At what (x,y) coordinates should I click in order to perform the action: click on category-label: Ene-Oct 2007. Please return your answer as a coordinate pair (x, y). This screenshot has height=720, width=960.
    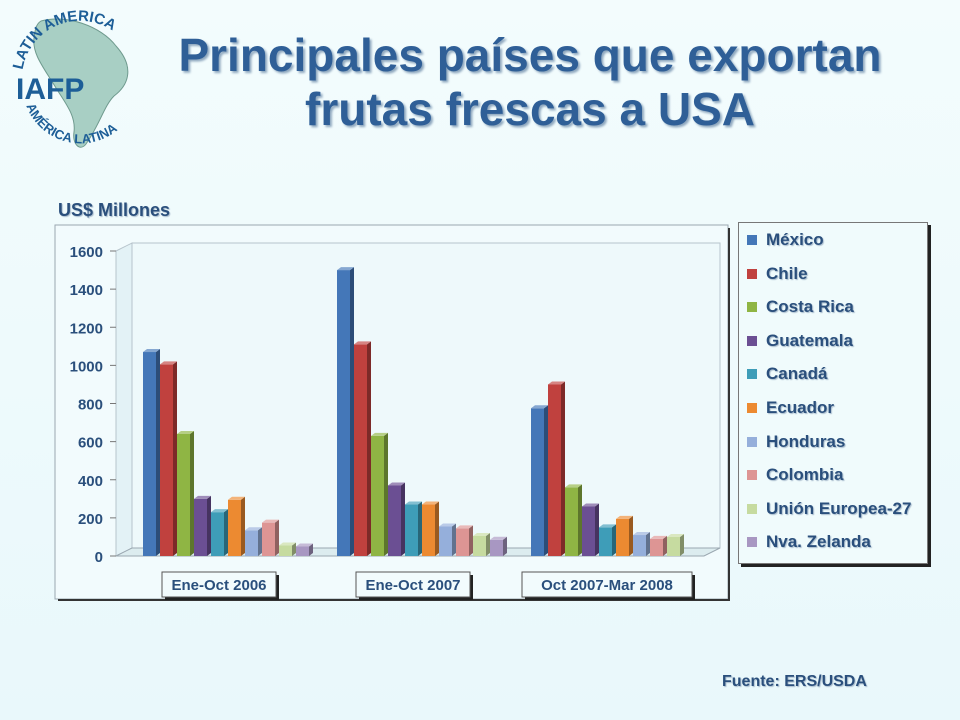
    Looking at the image, I should click on (412, 585).